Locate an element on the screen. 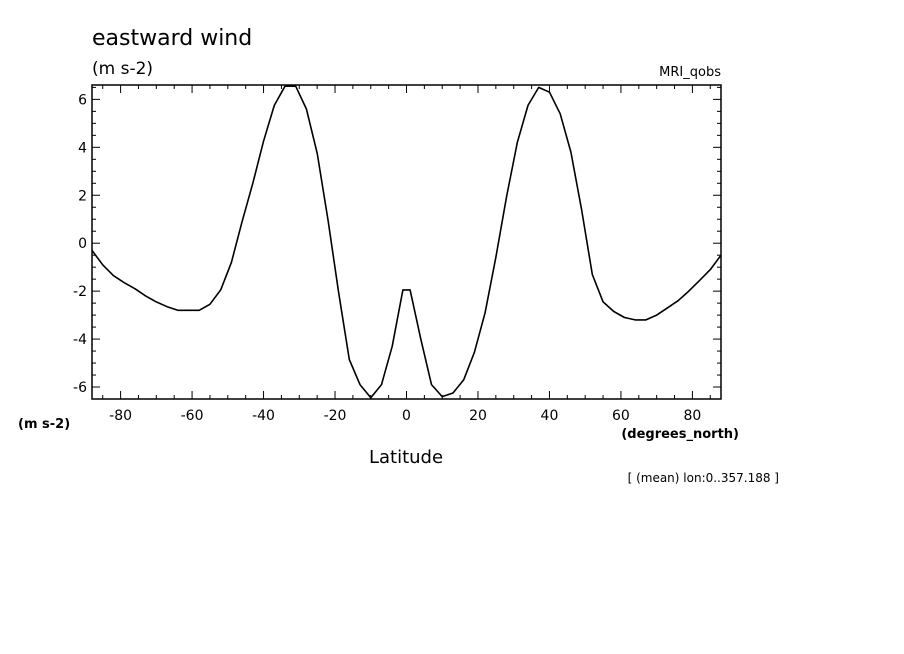 This screenshot has width=904, height=654. x-axis-label: Latitude is located at coordinates (406, 457).